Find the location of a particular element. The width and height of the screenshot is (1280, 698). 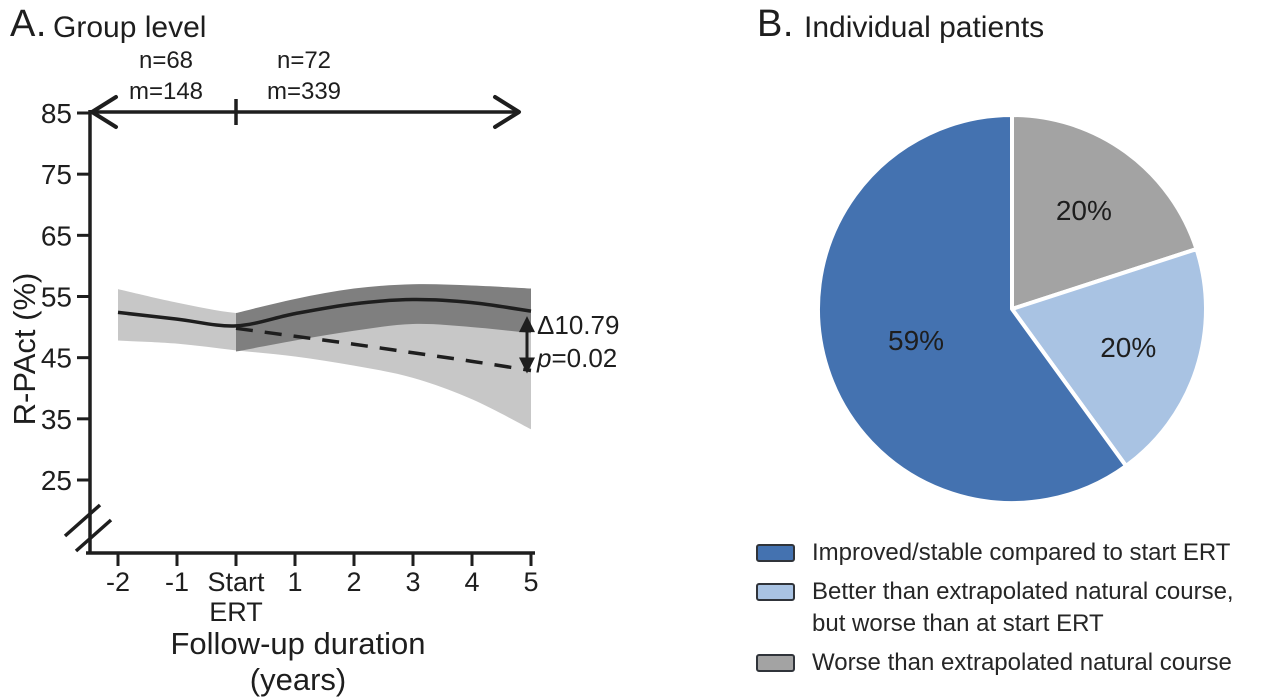

legend-label: Worse than extrapolated natural course is located at coordinates (1022, 662).